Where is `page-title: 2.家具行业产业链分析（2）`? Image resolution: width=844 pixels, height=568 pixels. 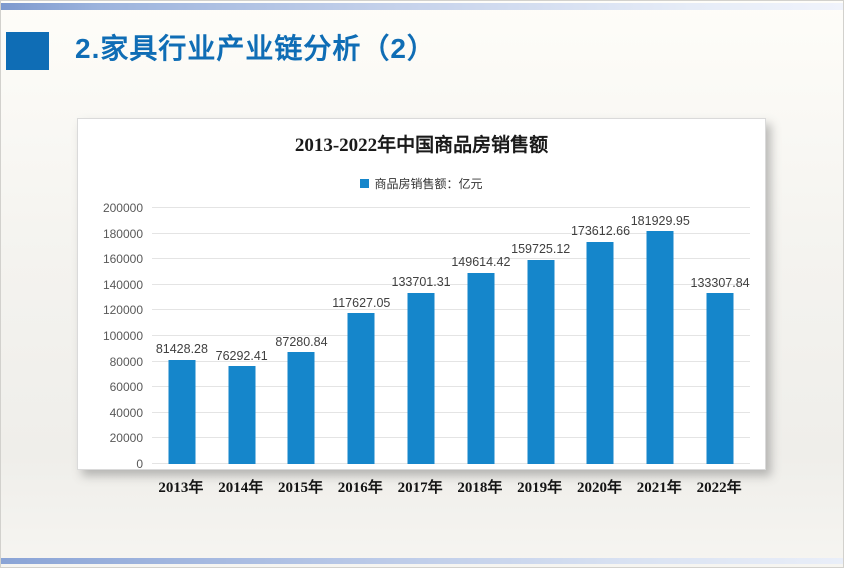 page-title: 2.家具行业产业链分析（2） is located at coordinates (255, 48).